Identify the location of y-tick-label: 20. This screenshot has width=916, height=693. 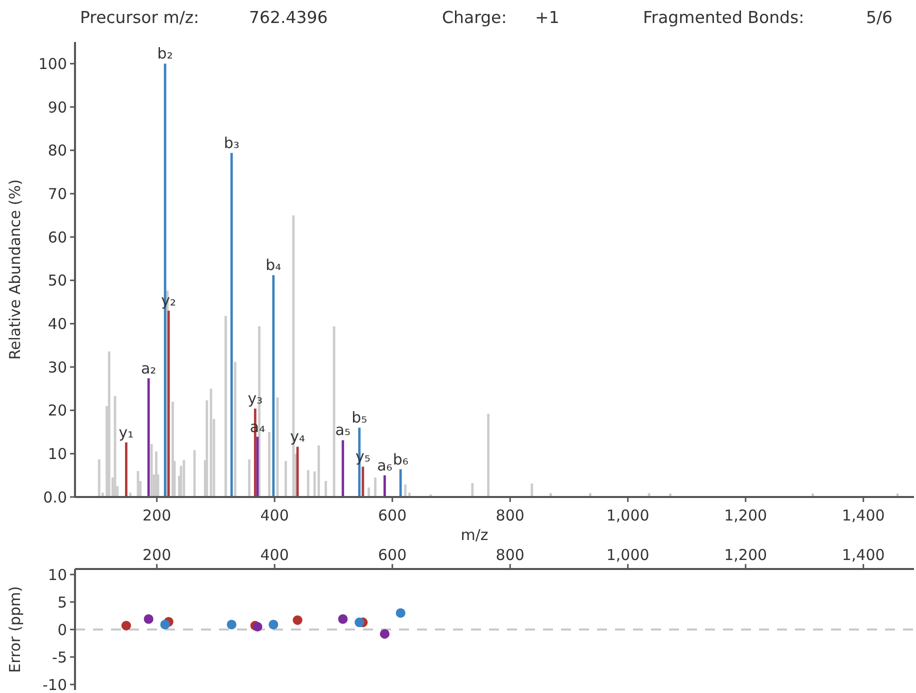
(57, 411).